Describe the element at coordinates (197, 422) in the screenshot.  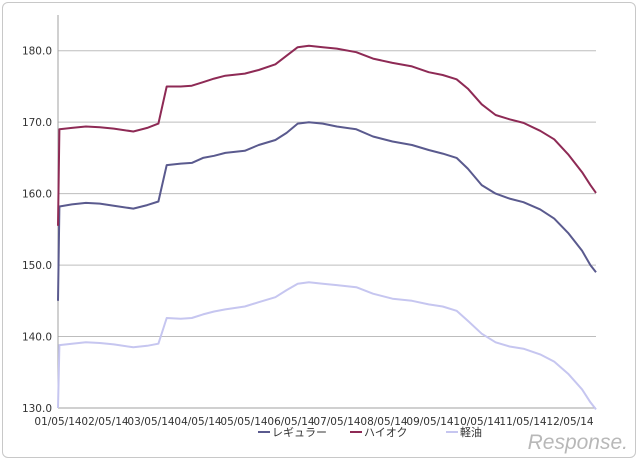
I see `x-tick-label: 04/05/14` at that location.